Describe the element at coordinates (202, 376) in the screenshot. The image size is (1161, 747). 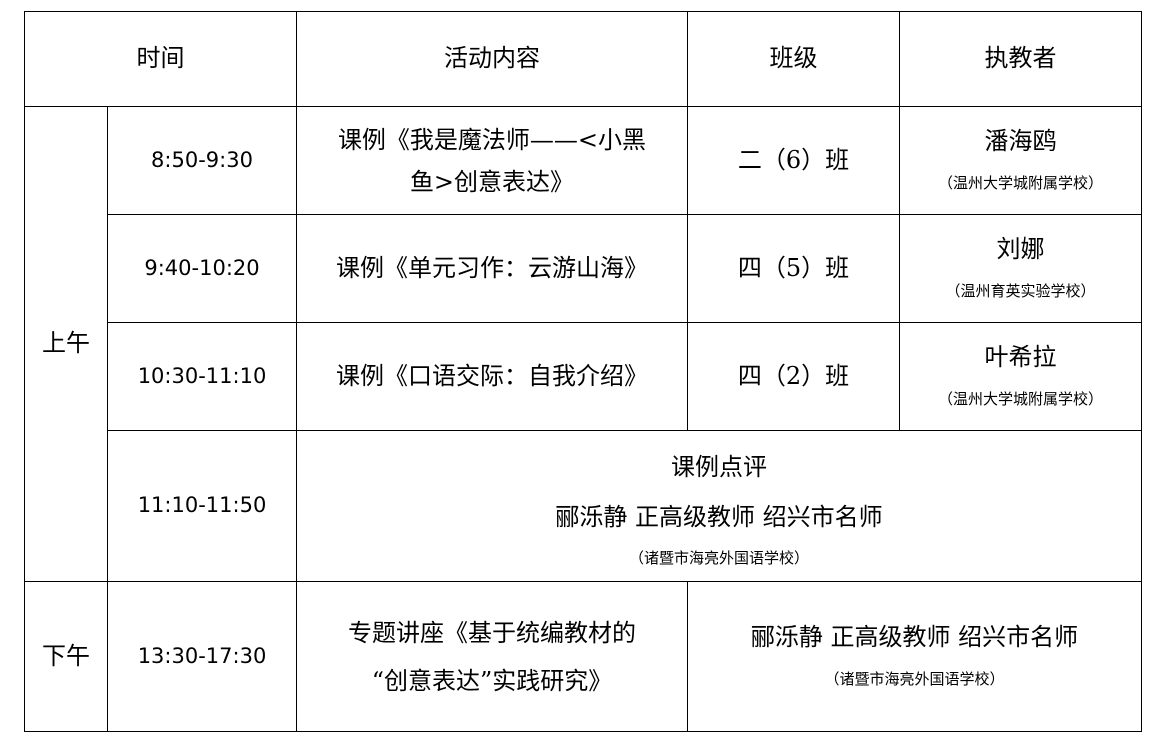
I see `time-cell: 10:30-11:10` at that location.